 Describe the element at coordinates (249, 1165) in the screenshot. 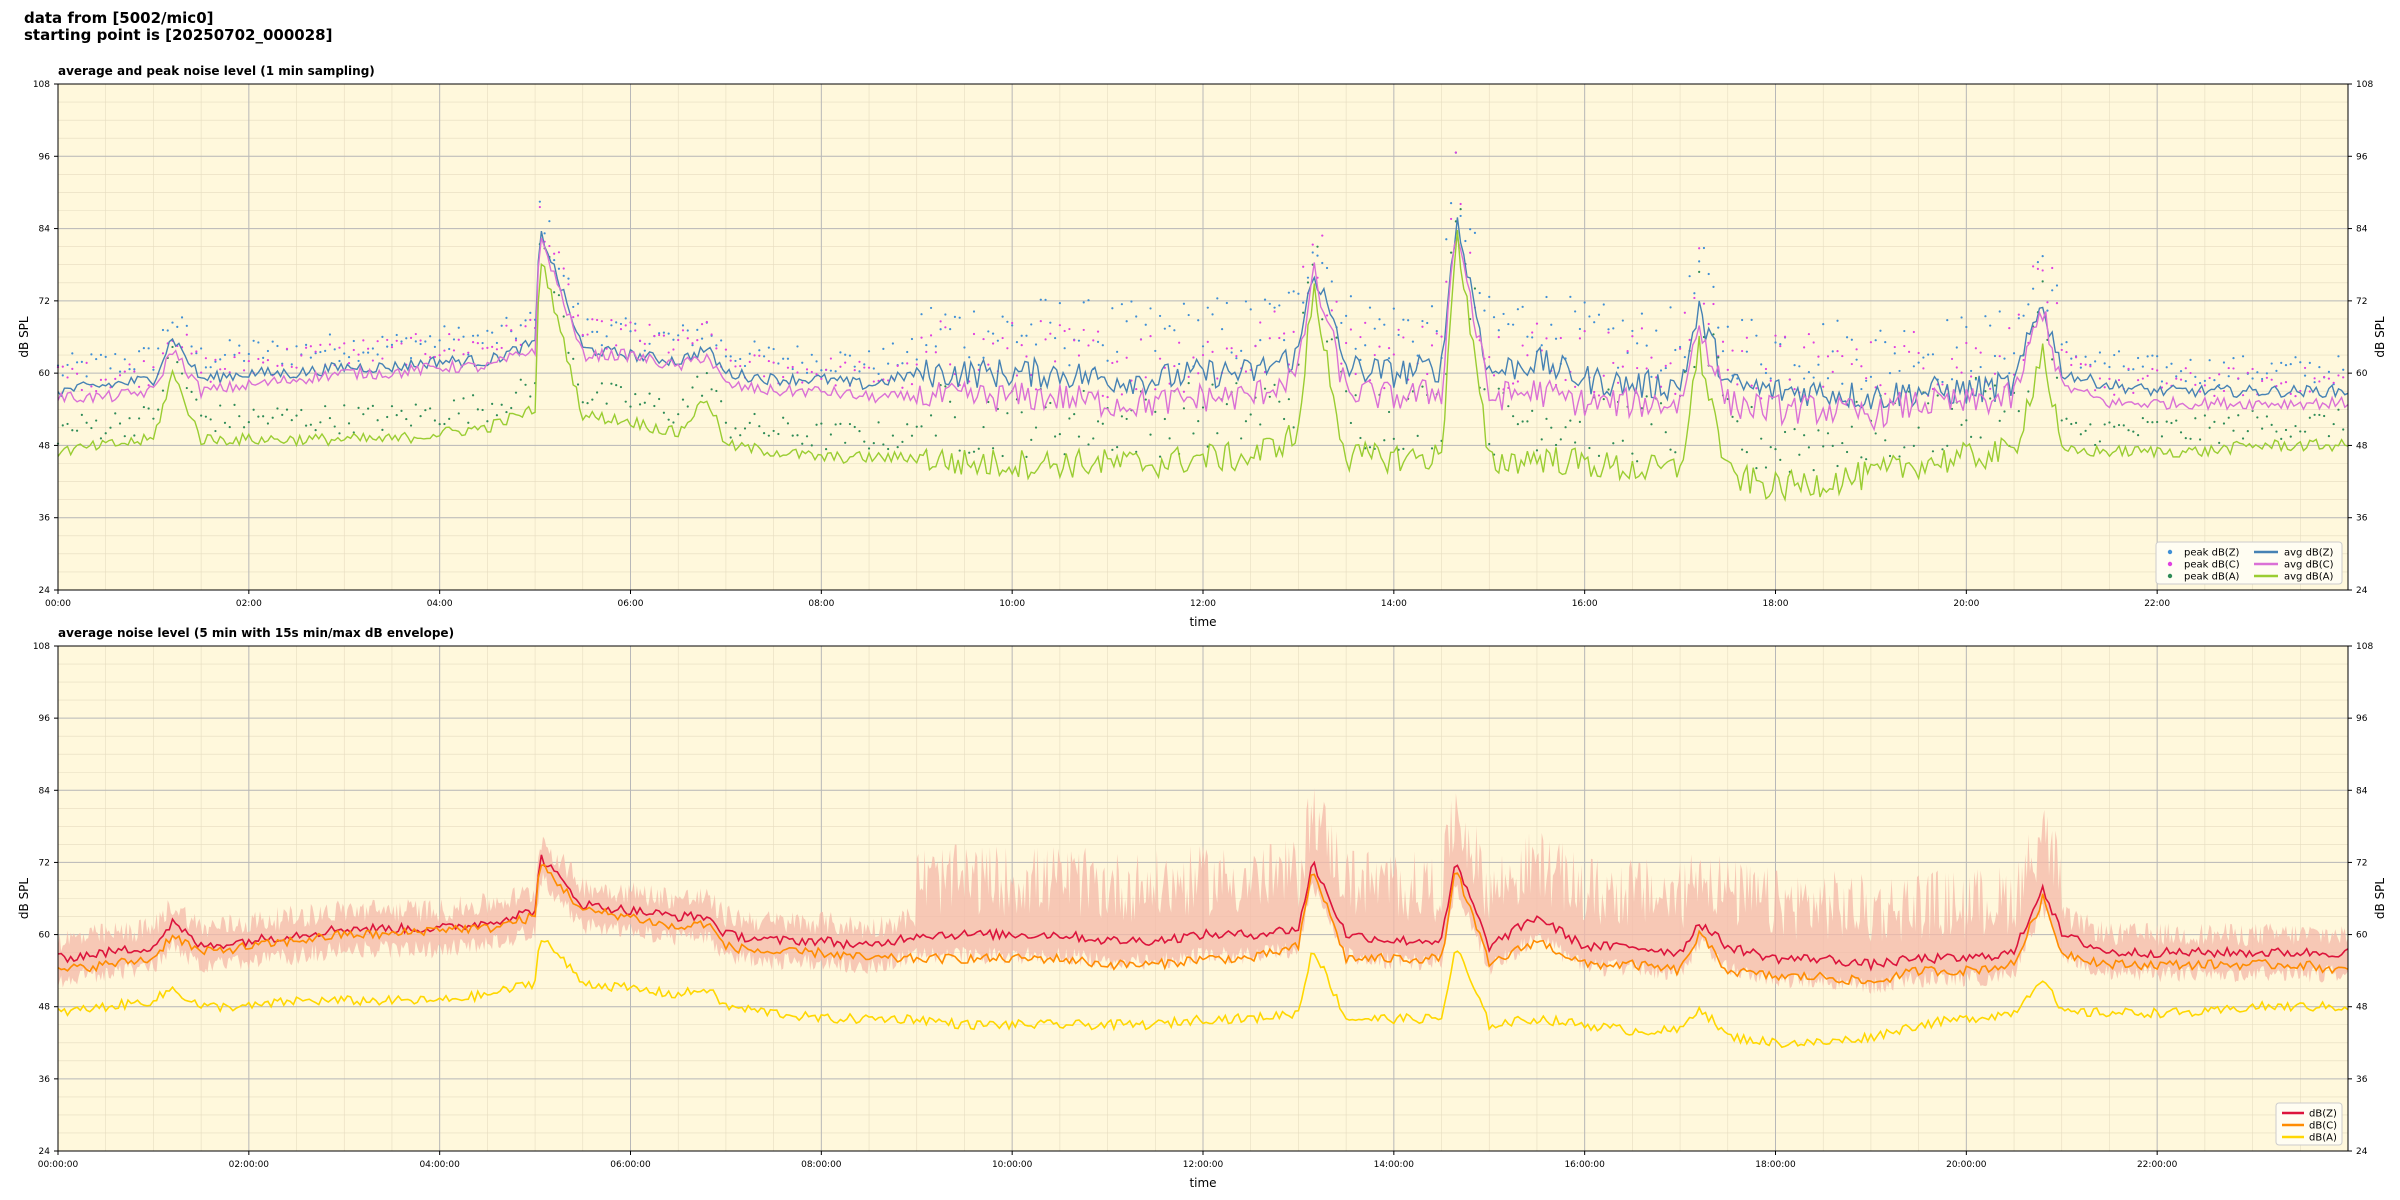

I see `x-tick-label: 02:00:00` at that location.